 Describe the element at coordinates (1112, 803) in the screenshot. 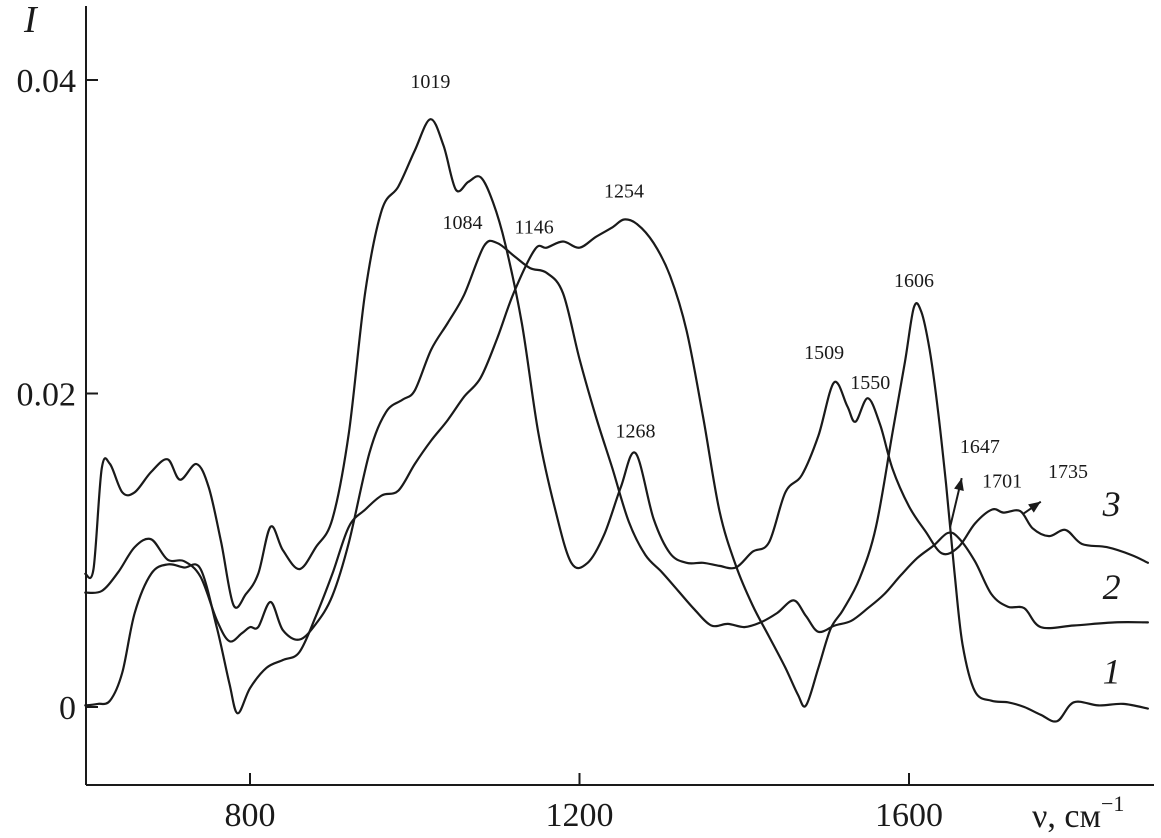

I see `x-axis-label-superscript: −1` at that location.